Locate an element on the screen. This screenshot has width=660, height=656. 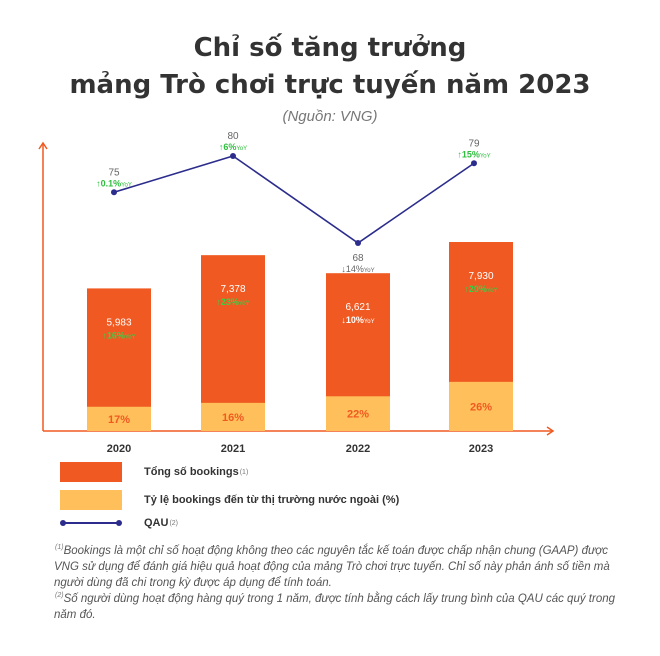
bookings-value-label-2023: 7,930 is located at coordinates (480, 276).